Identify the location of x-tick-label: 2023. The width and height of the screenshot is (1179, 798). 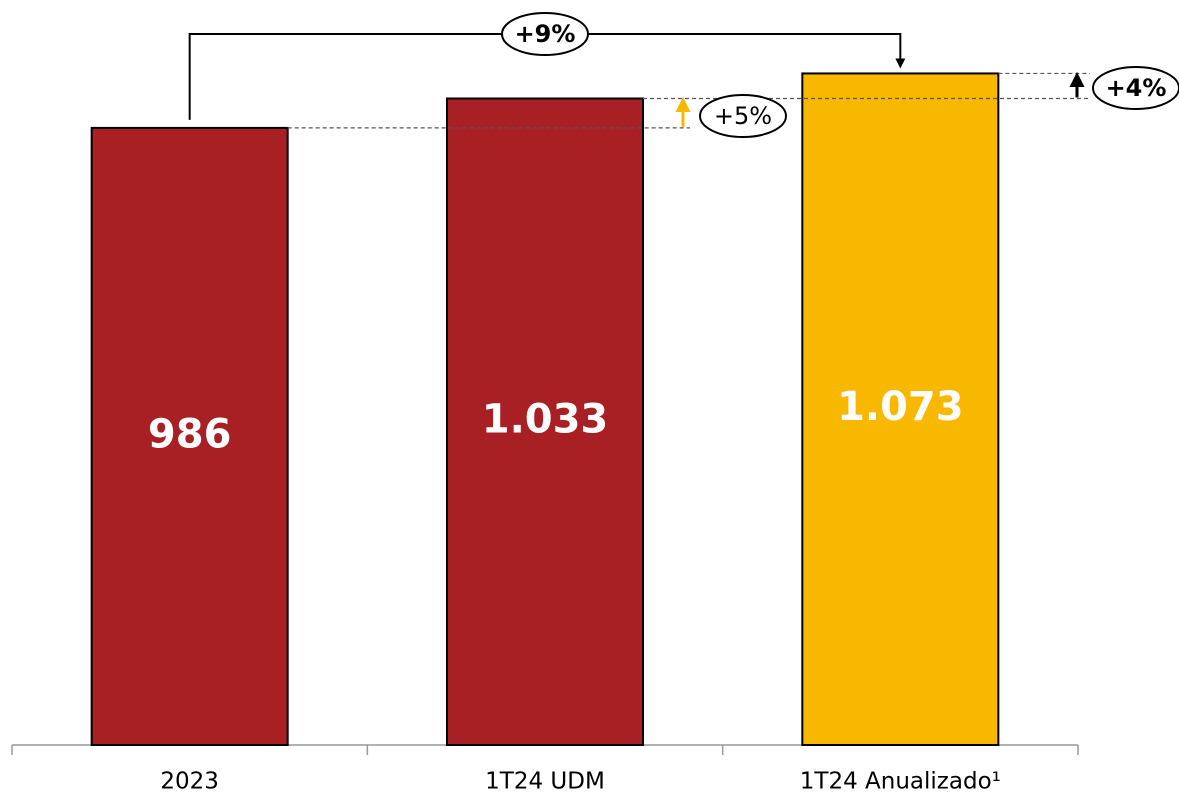
(189, 782).